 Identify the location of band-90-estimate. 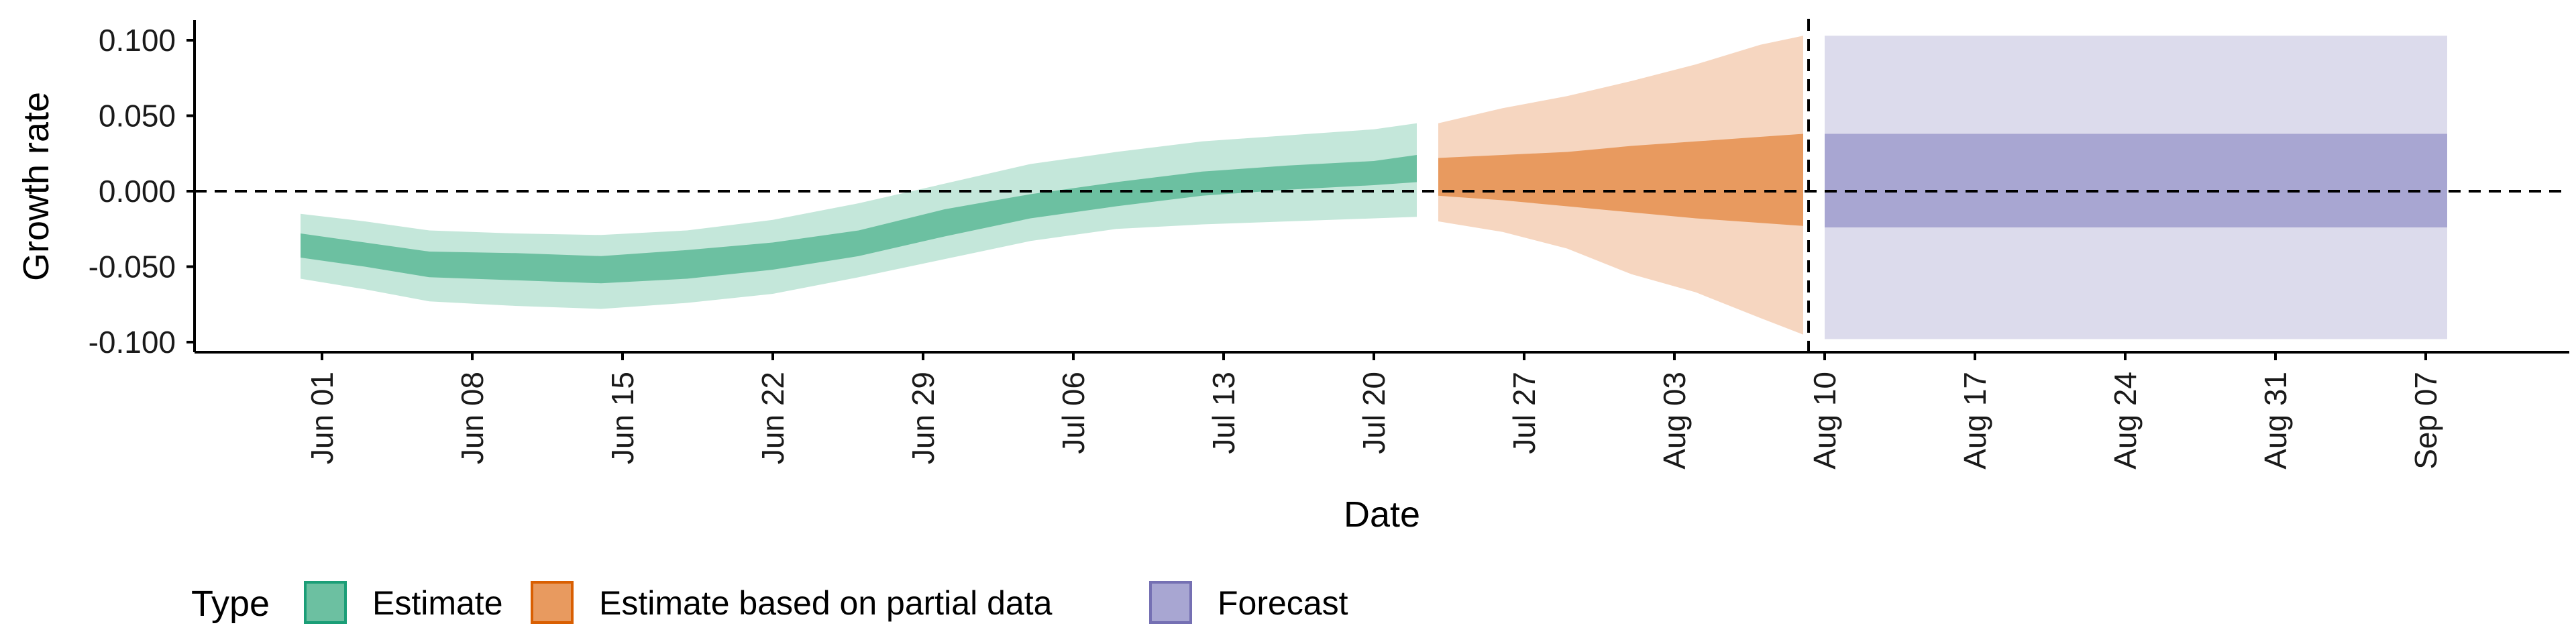
(859, 216).